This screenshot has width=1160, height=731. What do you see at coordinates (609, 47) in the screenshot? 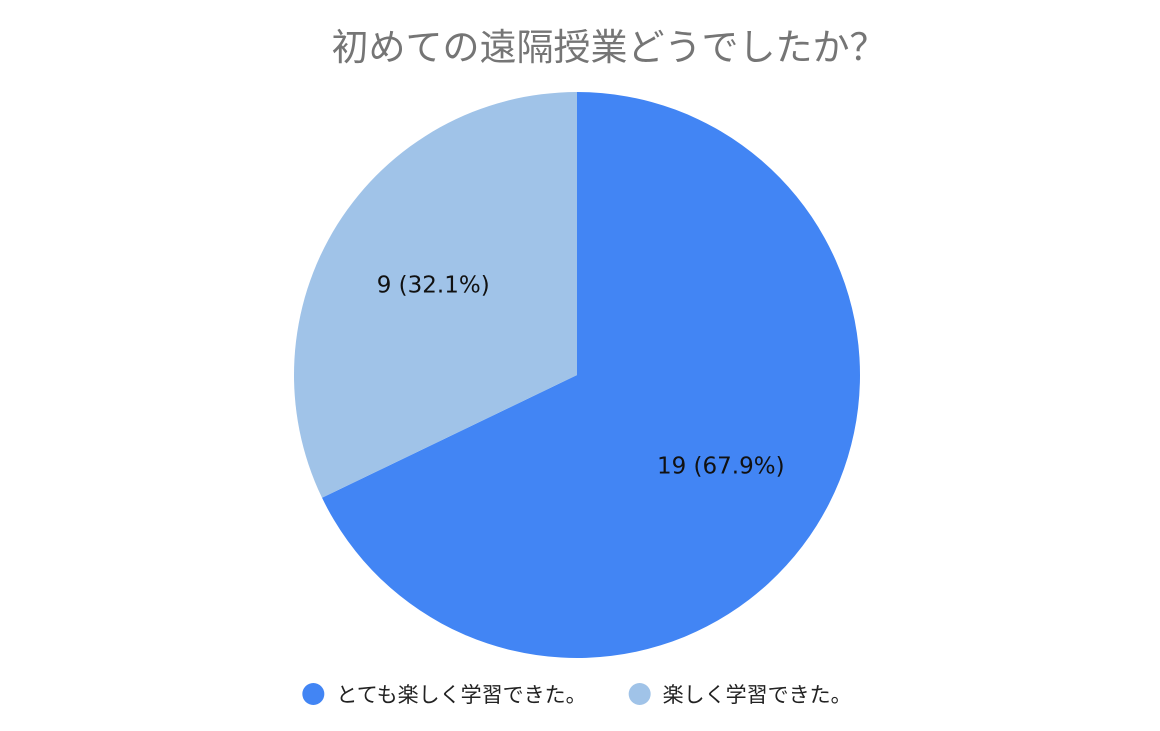
I see `chart-title: 初めての遠隔授業どうでしたか？` at bounding box center [609, 47].